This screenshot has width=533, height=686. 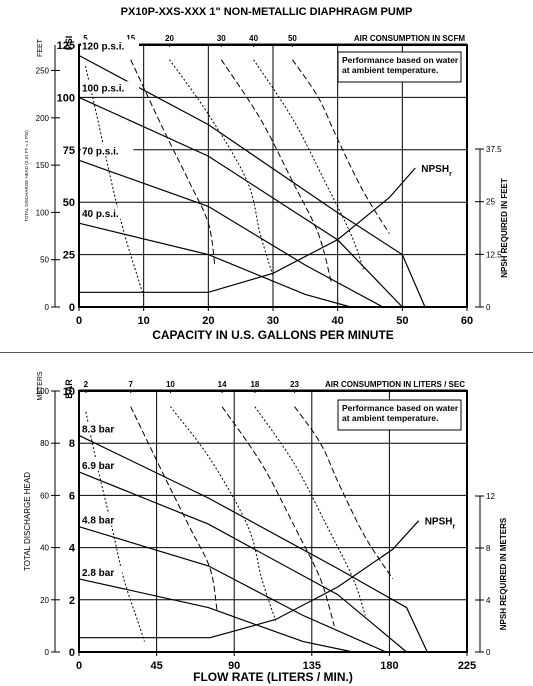 What do you see at coordinates (100, 214) in the screenshot?
I see `pressure-curve-label: 40 p.s.i.` at bounding box center [100, 214].